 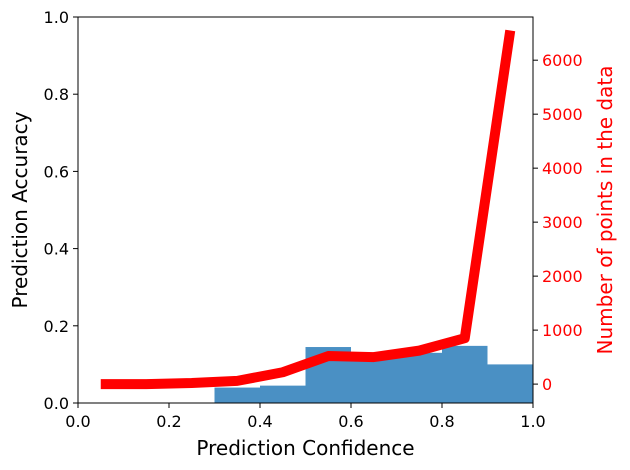 I want to click on y2-tick-label: 5000, so click(x=562, y=114).